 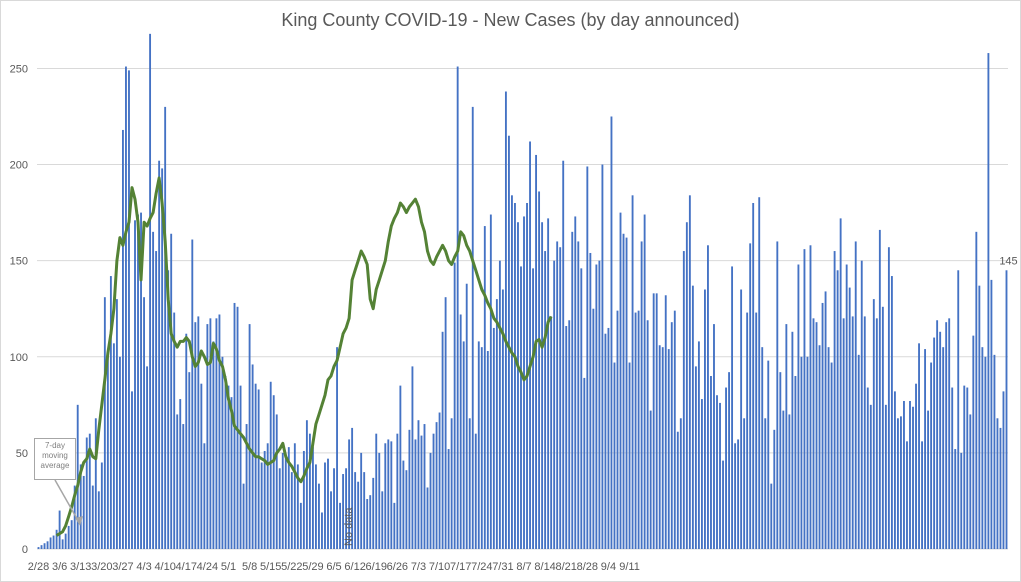 What do you see at coordinates (481, 567) in the screenshot?
I see `x-tick-label: 7/24` at bounding box center [481, 567].